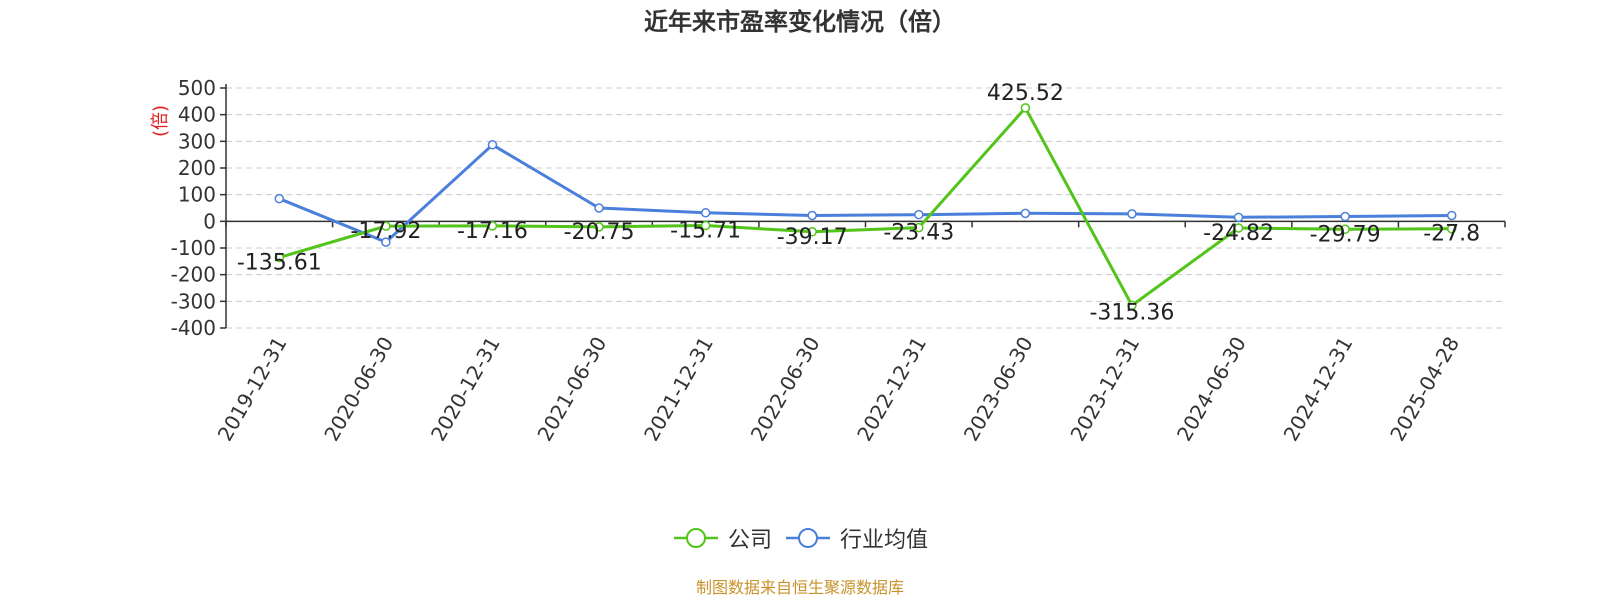  Describe the element at coordinates (695, 538) in the screenshot. I see `legend-marker-company-icon` at that location.